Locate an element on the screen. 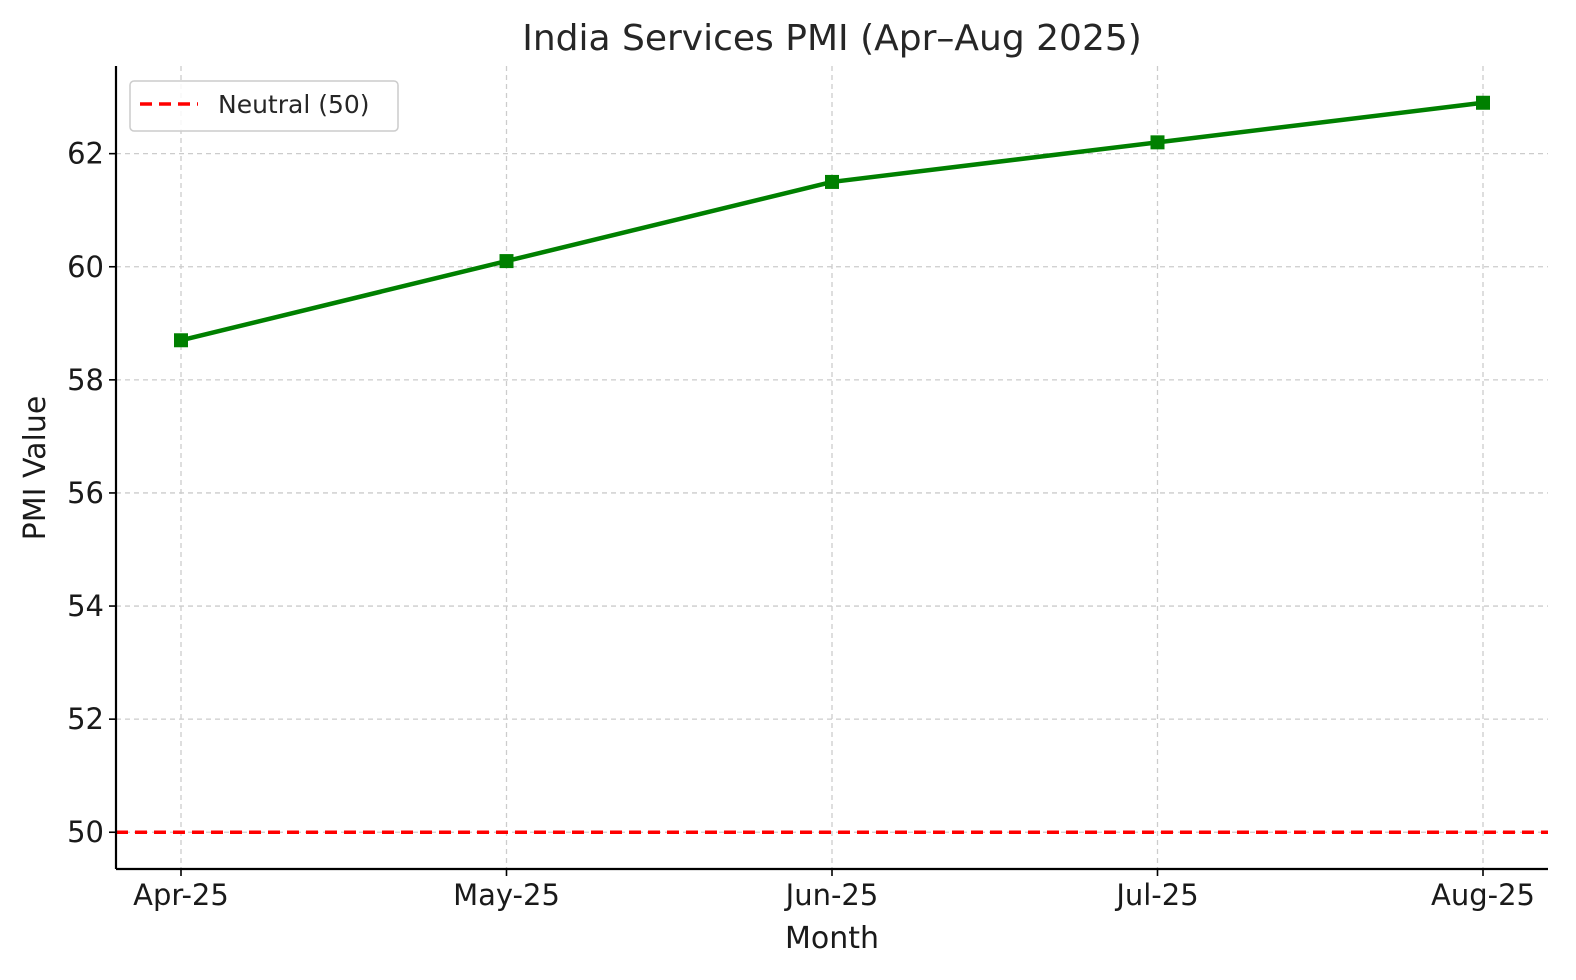 The image size is (1576, 980). y-tick-label: 56 is located at coordinates (85, 493).